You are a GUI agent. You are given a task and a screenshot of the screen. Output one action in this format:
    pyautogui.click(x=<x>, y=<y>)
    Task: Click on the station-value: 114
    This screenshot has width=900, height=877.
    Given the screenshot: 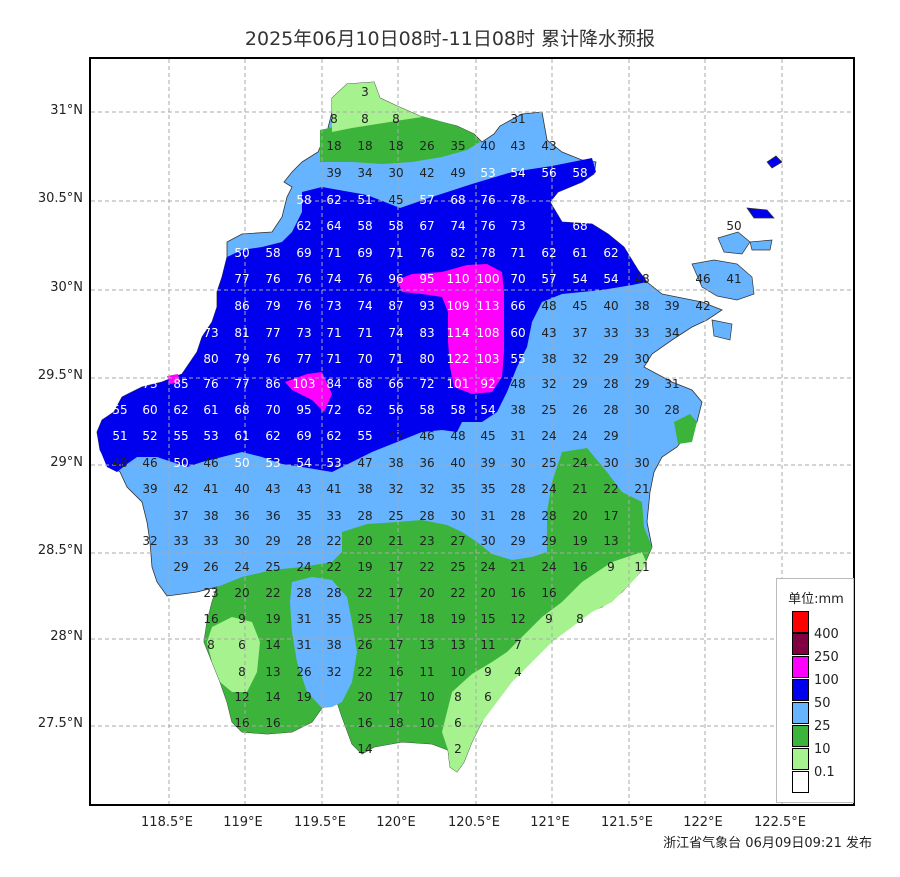 What is the action you would take?
    pyautogui.click(x=458, y=333)
    